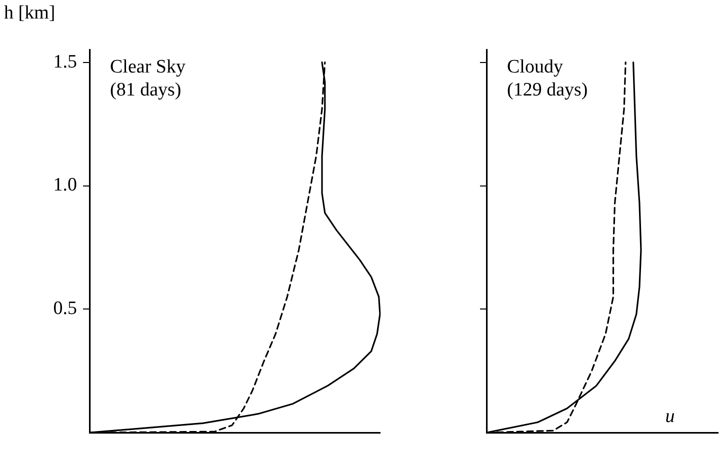  Describe the element at coordinates (547, 78) in the screenshot. I see `annotation: Cloudy (129 days)` at that location.